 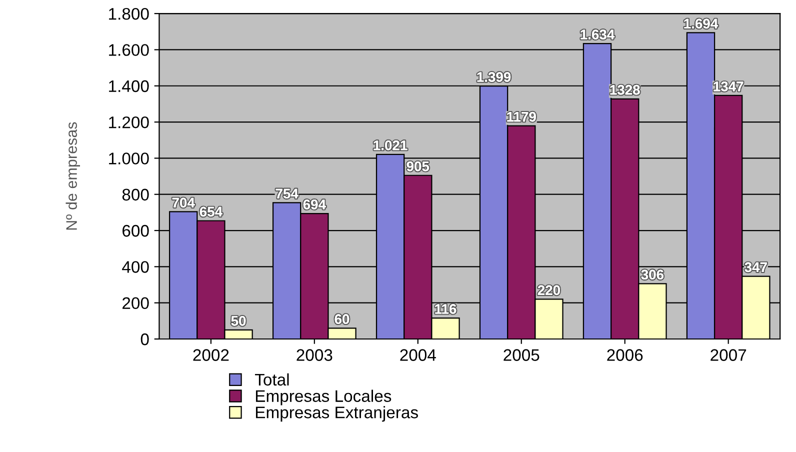 I want to click on y-tick-label: 200, so click(x=135, y=303).